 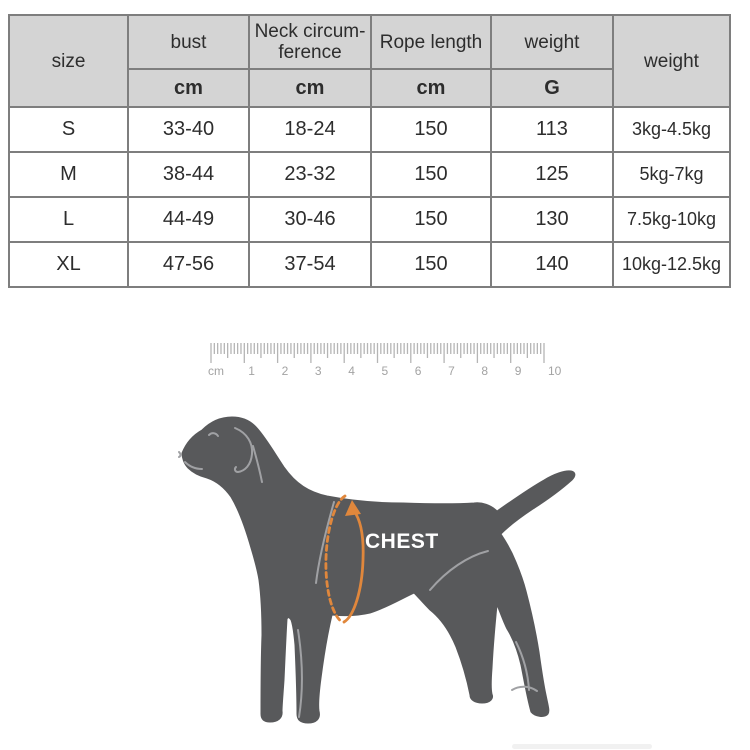 What do you see at coordinates (344, 559) in the screenshot?
I see `chest-measure-ellipse` at bounding box center [344, 559].